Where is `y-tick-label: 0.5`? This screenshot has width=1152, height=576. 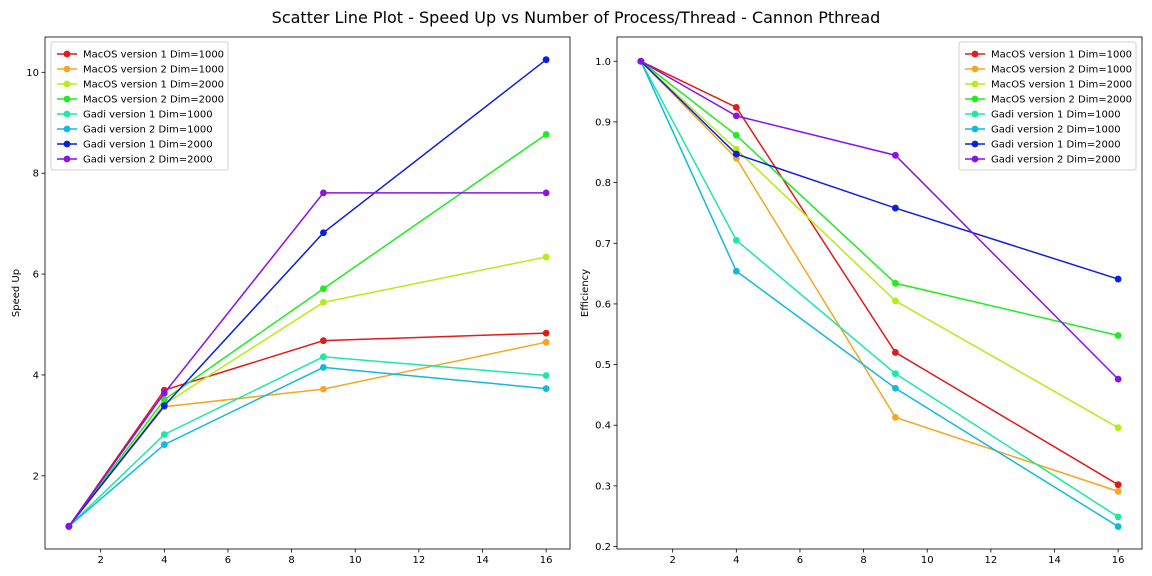
y-tick-label: 0.5 is located at coordinates (603, 365).